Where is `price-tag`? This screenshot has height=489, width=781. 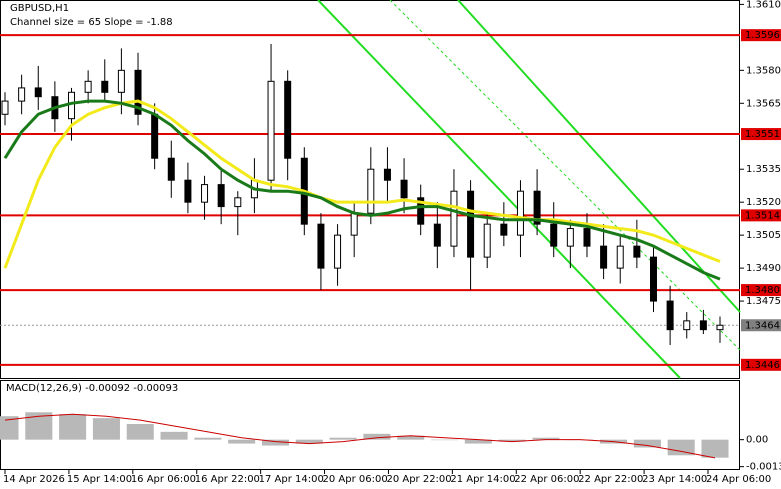
price-tag is located at coordinates (761, 325).